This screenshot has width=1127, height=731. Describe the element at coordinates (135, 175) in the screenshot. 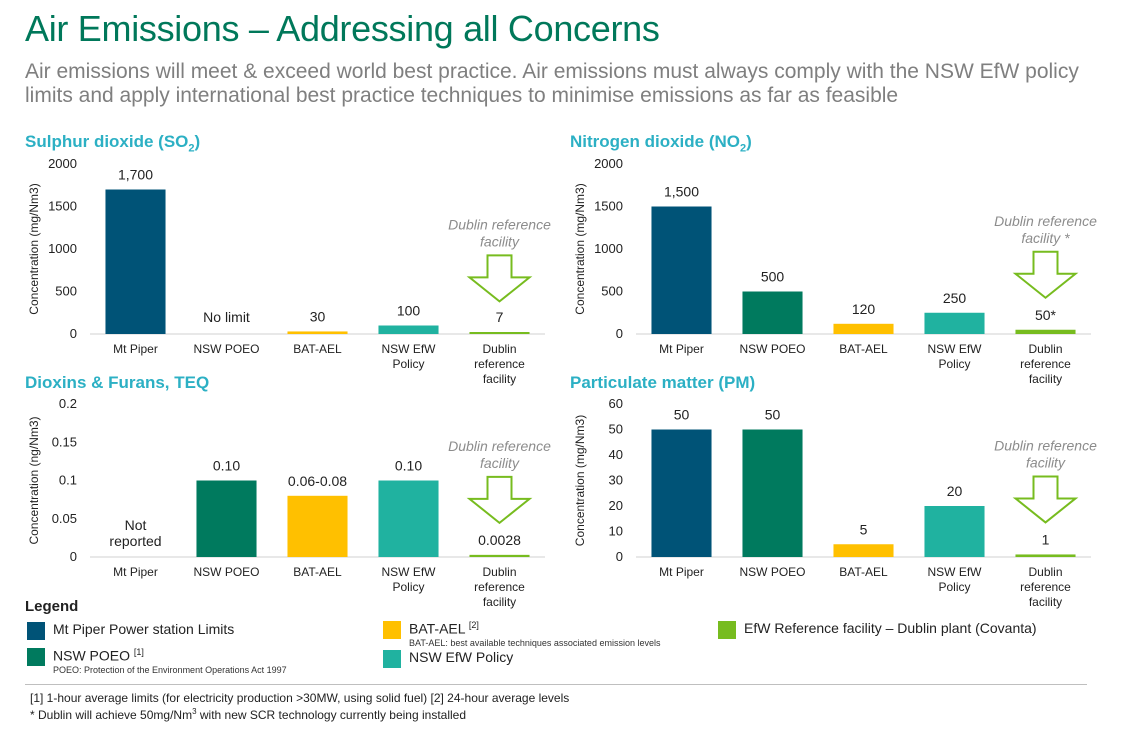

I see `data-label-mt-piper: 1,700` at that location.